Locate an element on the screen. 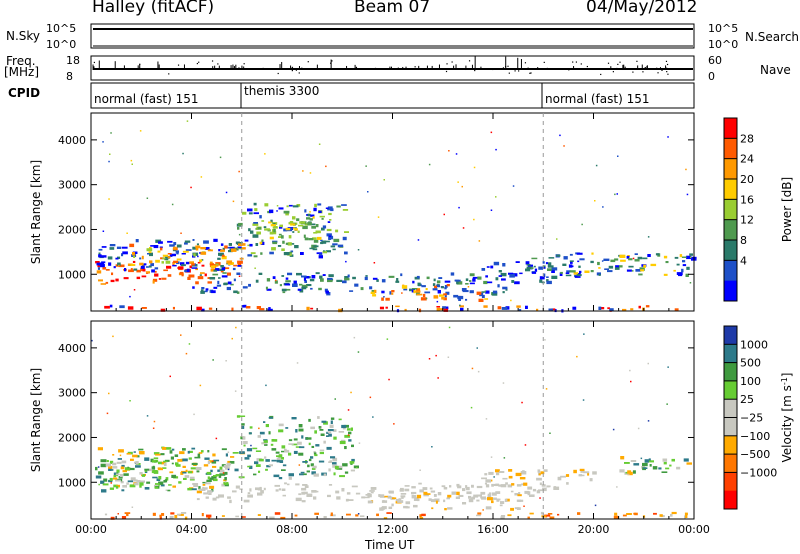  x-tick-label: 12:00 is located at coordinates (393, 529).